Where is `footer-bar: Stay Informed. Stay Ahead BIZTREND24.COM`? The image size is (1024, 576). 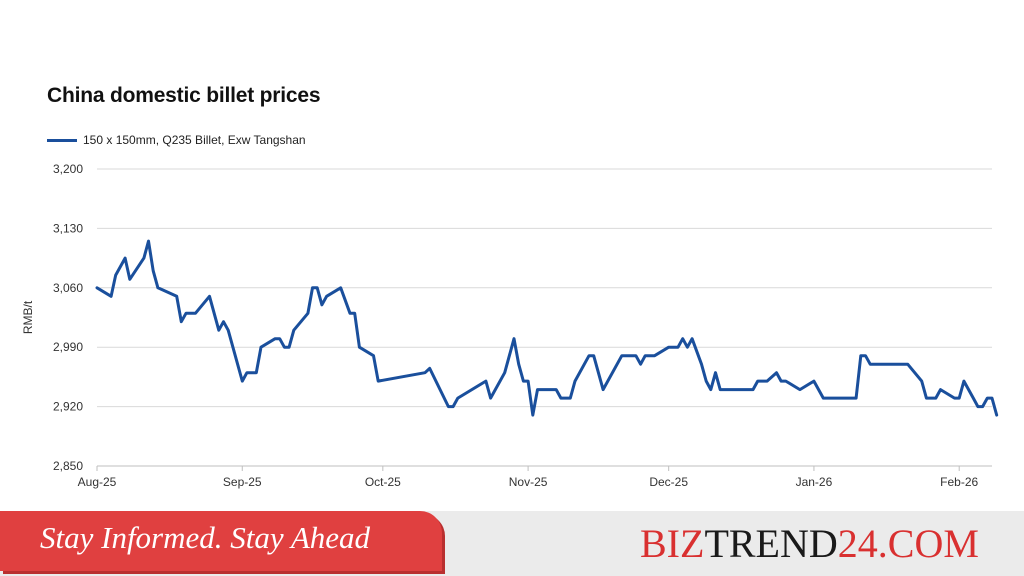
footer-bar: Stay Informed. Stay Ahead BIZTREND24.COM is located at coordinates (512, 543).